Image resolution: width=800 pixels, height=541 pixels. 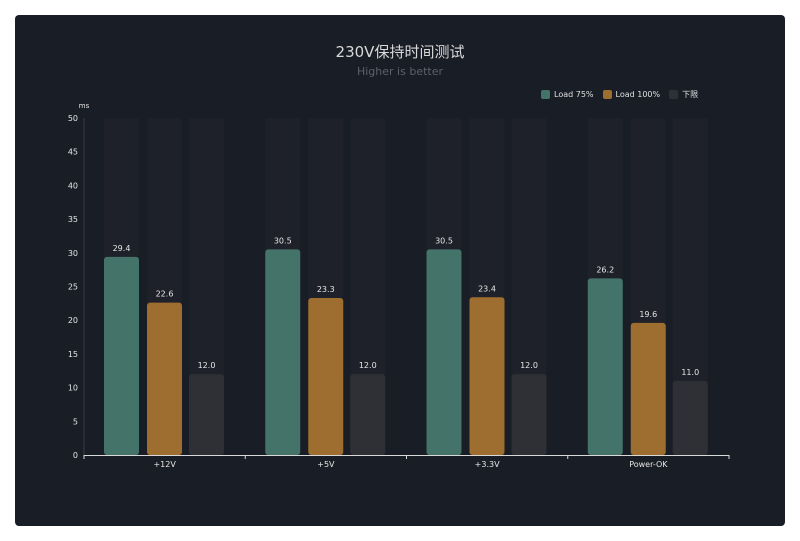 I want to click on legend-item-lower-limit: 下限, so click(x=683, y=94).